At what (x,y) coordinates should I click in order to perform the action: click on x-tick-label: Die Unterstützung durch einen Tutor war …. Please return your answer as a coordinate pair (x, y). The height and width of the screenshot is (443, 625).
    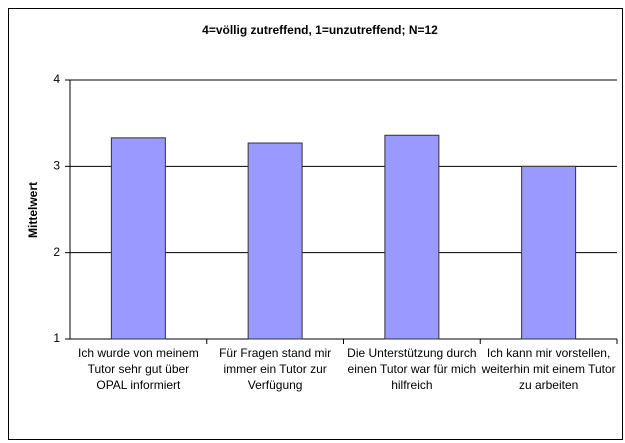
    Looking at the image, I should click on (412, 369).